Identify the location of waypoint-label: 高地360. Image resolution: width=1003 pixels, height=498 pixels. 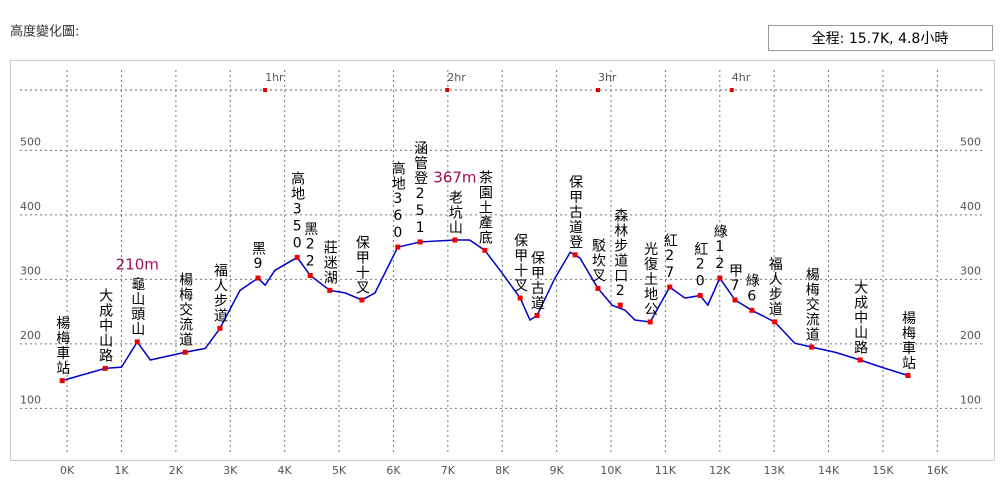
(398, 201).